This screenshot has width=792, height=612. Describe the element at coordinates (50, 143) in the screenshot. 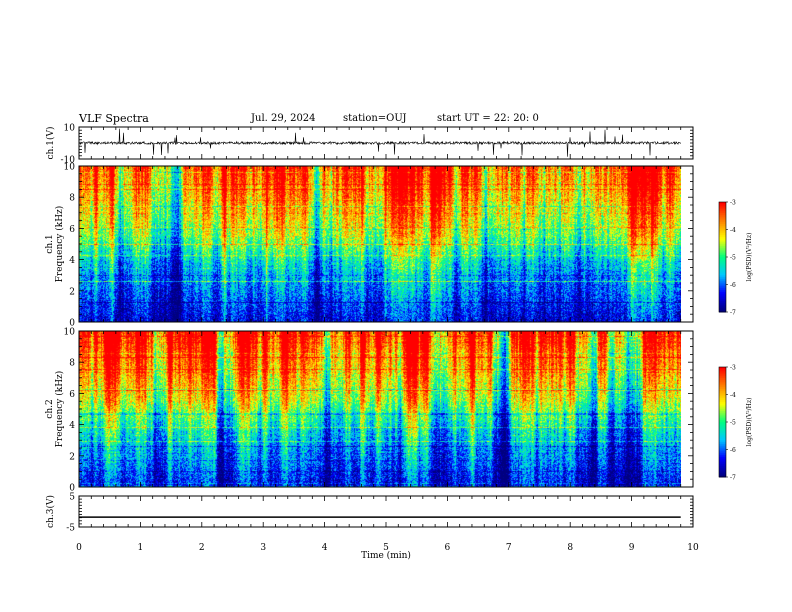

I see `y-axis-label: ch.1(V)` at that location.